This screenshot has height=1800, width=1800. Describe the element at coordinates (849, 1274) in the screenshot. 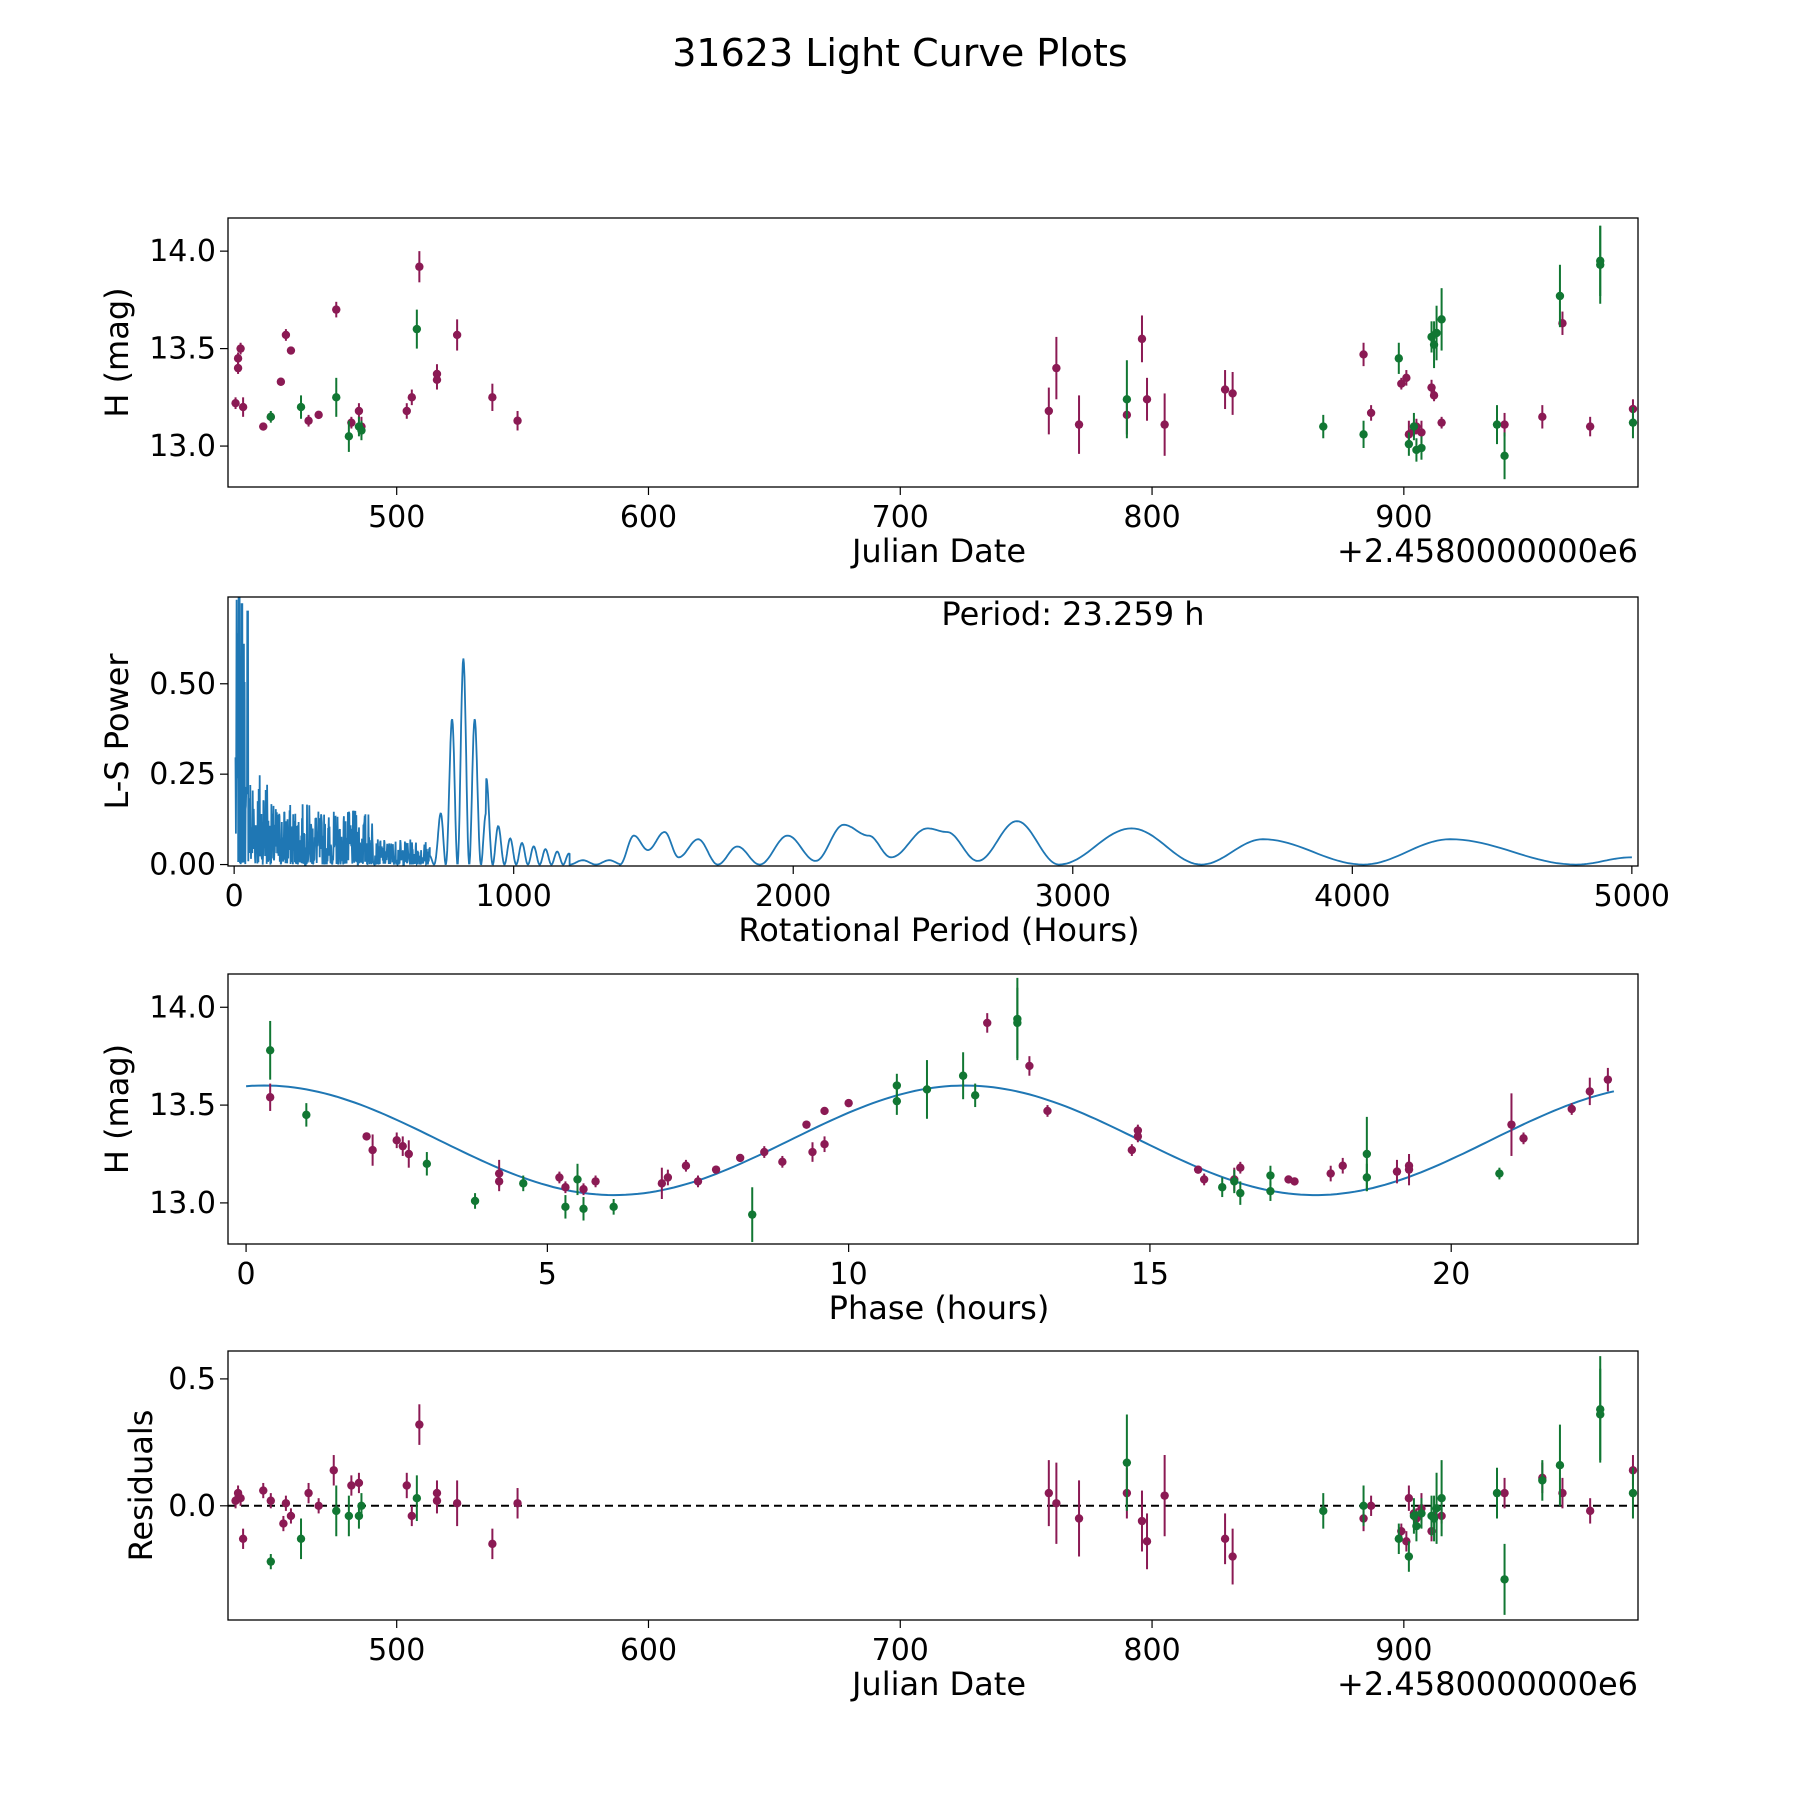

I see `x-tick-label: 10` at that location.